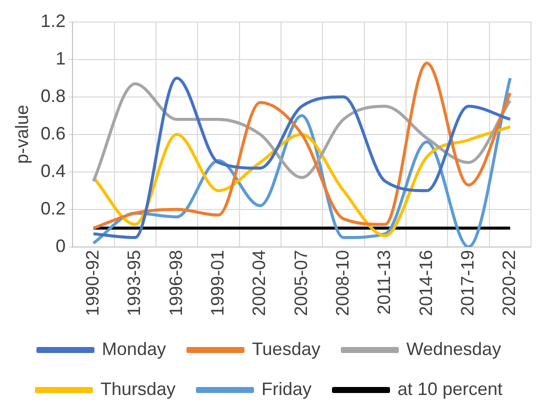 This screenshot has width=549, height=417. I want to click on legend-label: Thursday, so click(138, 388).